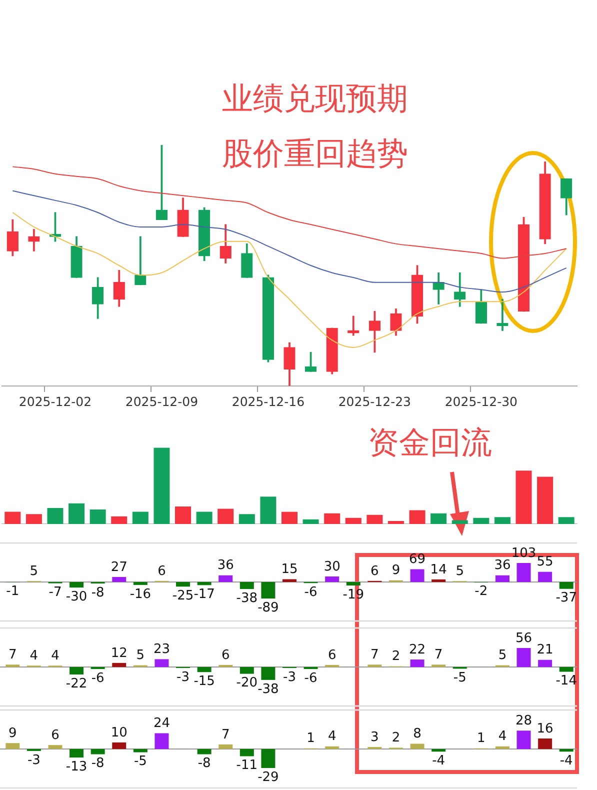  Describe the element at coordinates (375, 401) in the screenshot. I see `x-tick-label: 2025-12-23` at that location.